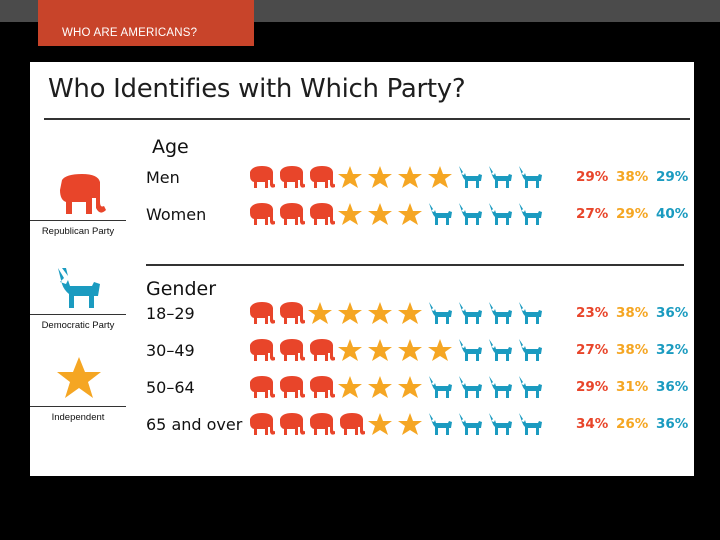 The width and height of the screenshot is (720, 540). I want to click on data-label: 32%, so click(672, 350).